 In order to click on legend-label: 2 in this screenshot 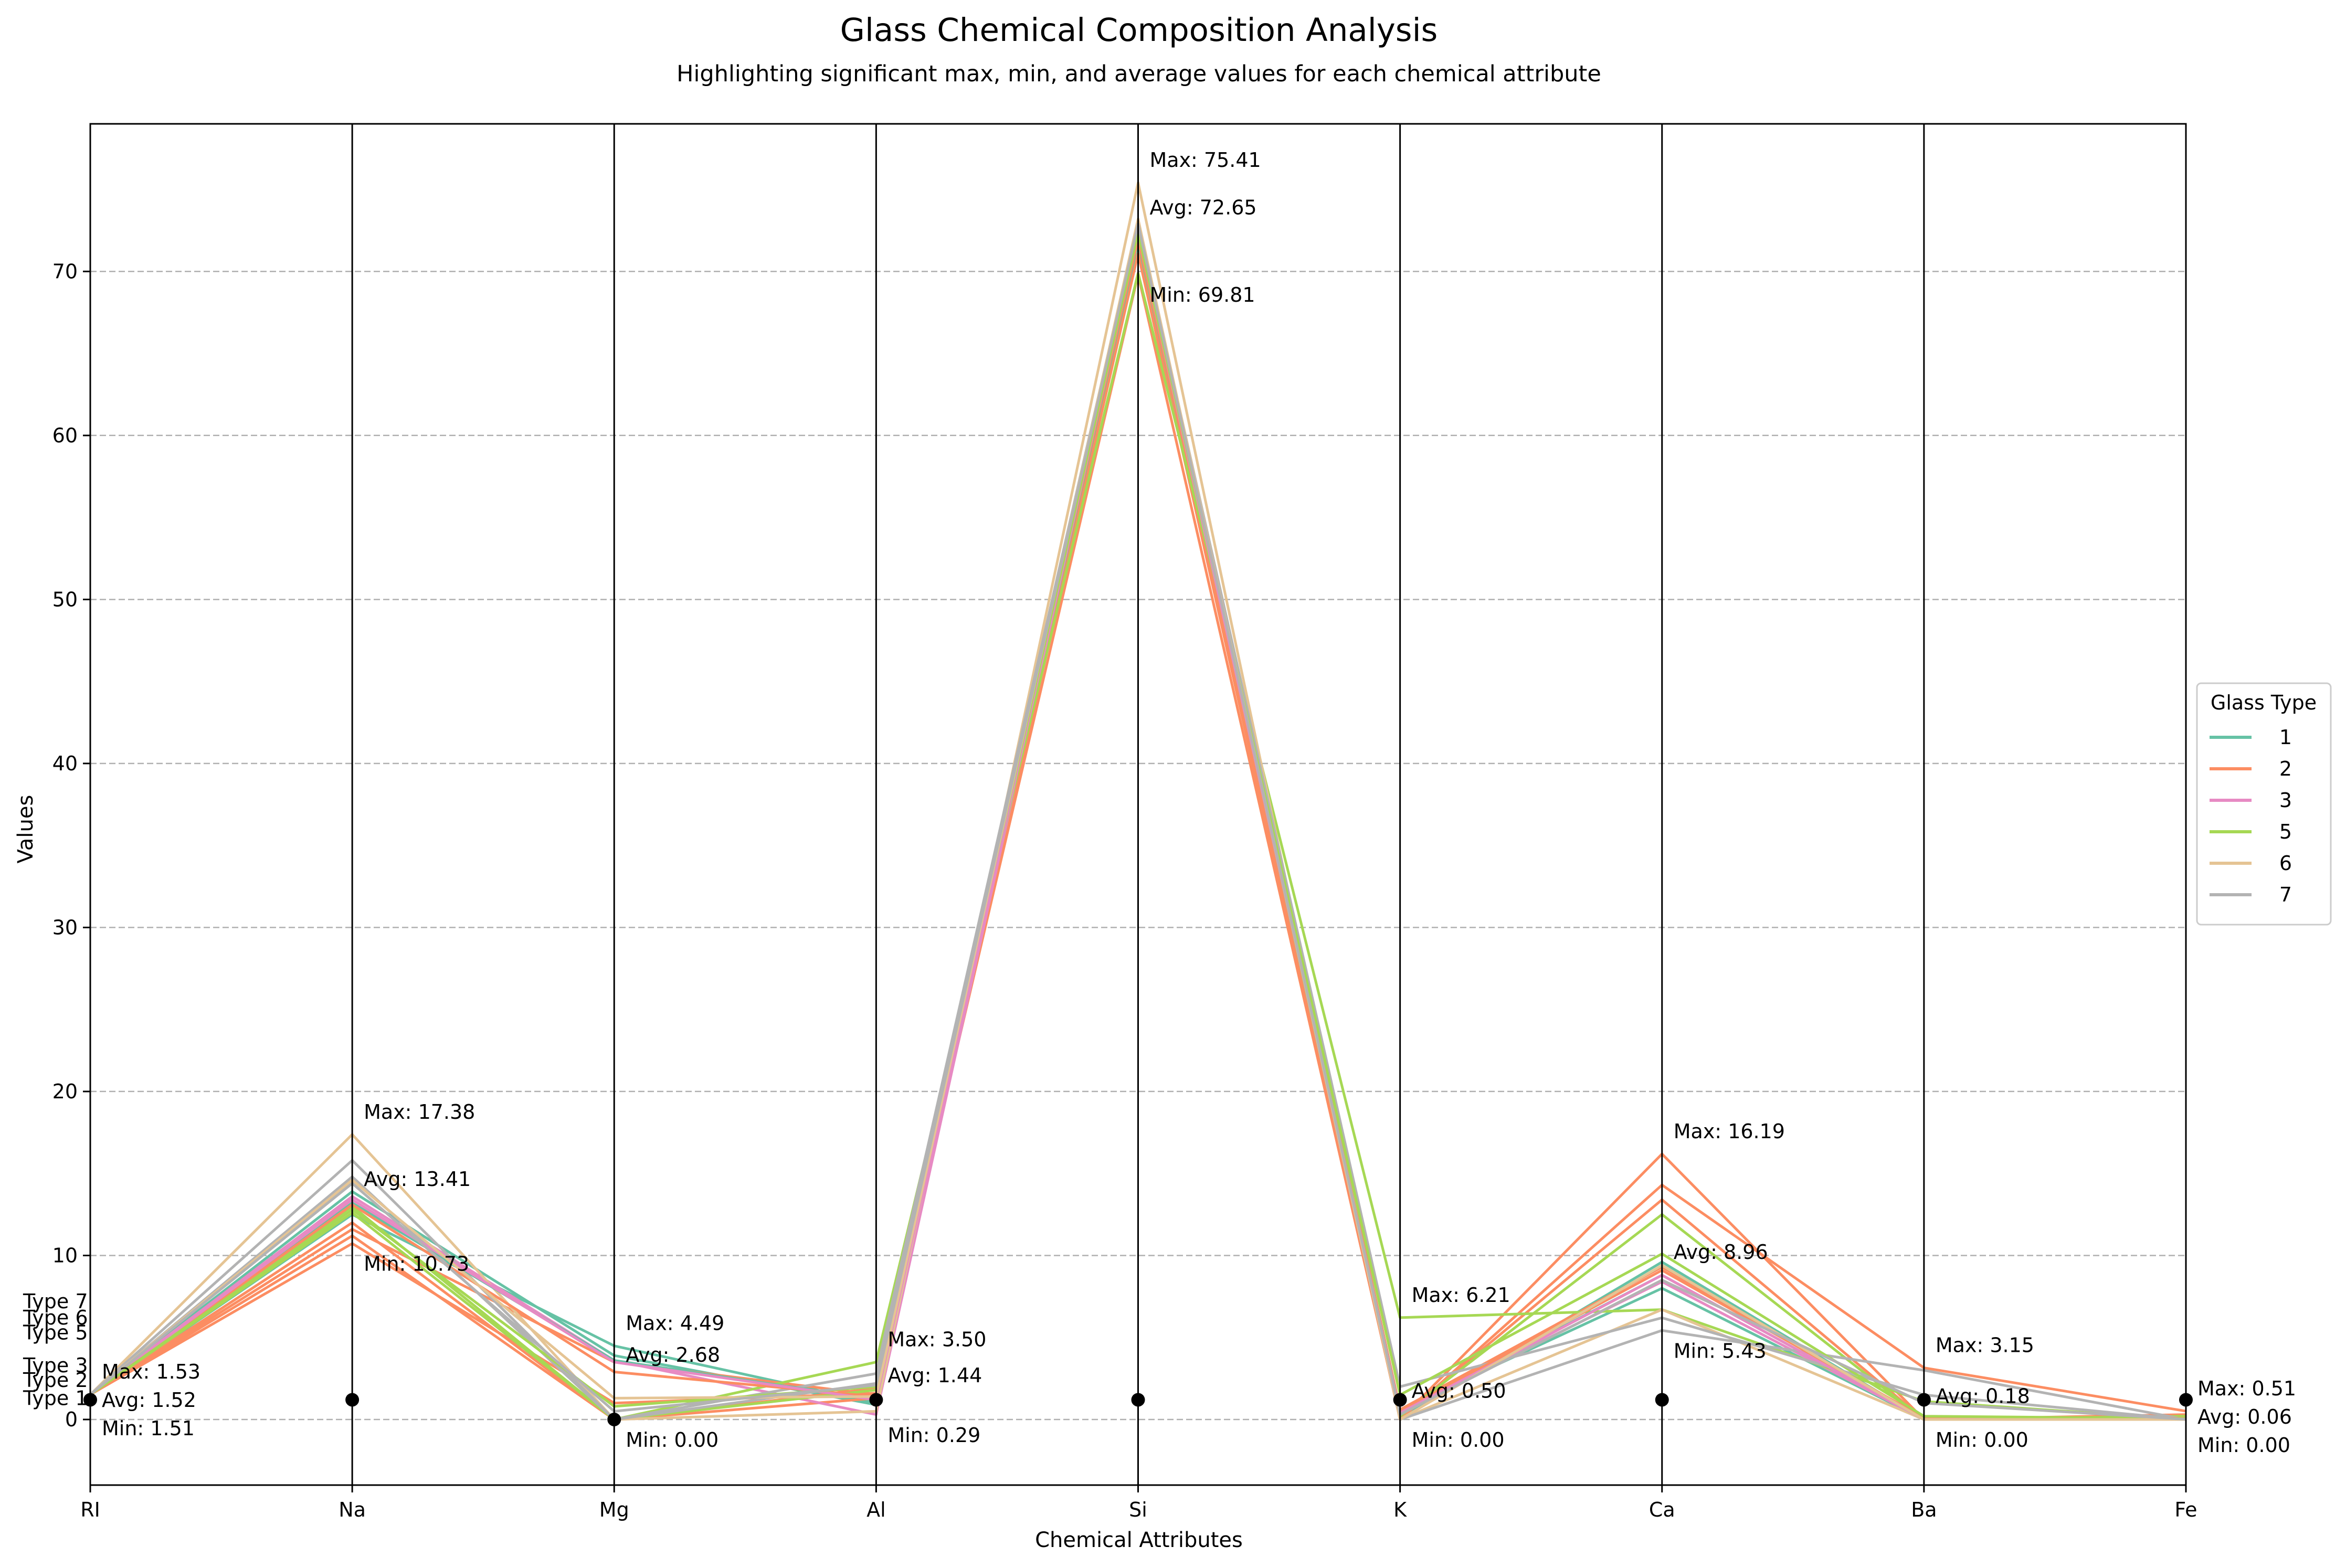, I will do `click(2285, 768)`.